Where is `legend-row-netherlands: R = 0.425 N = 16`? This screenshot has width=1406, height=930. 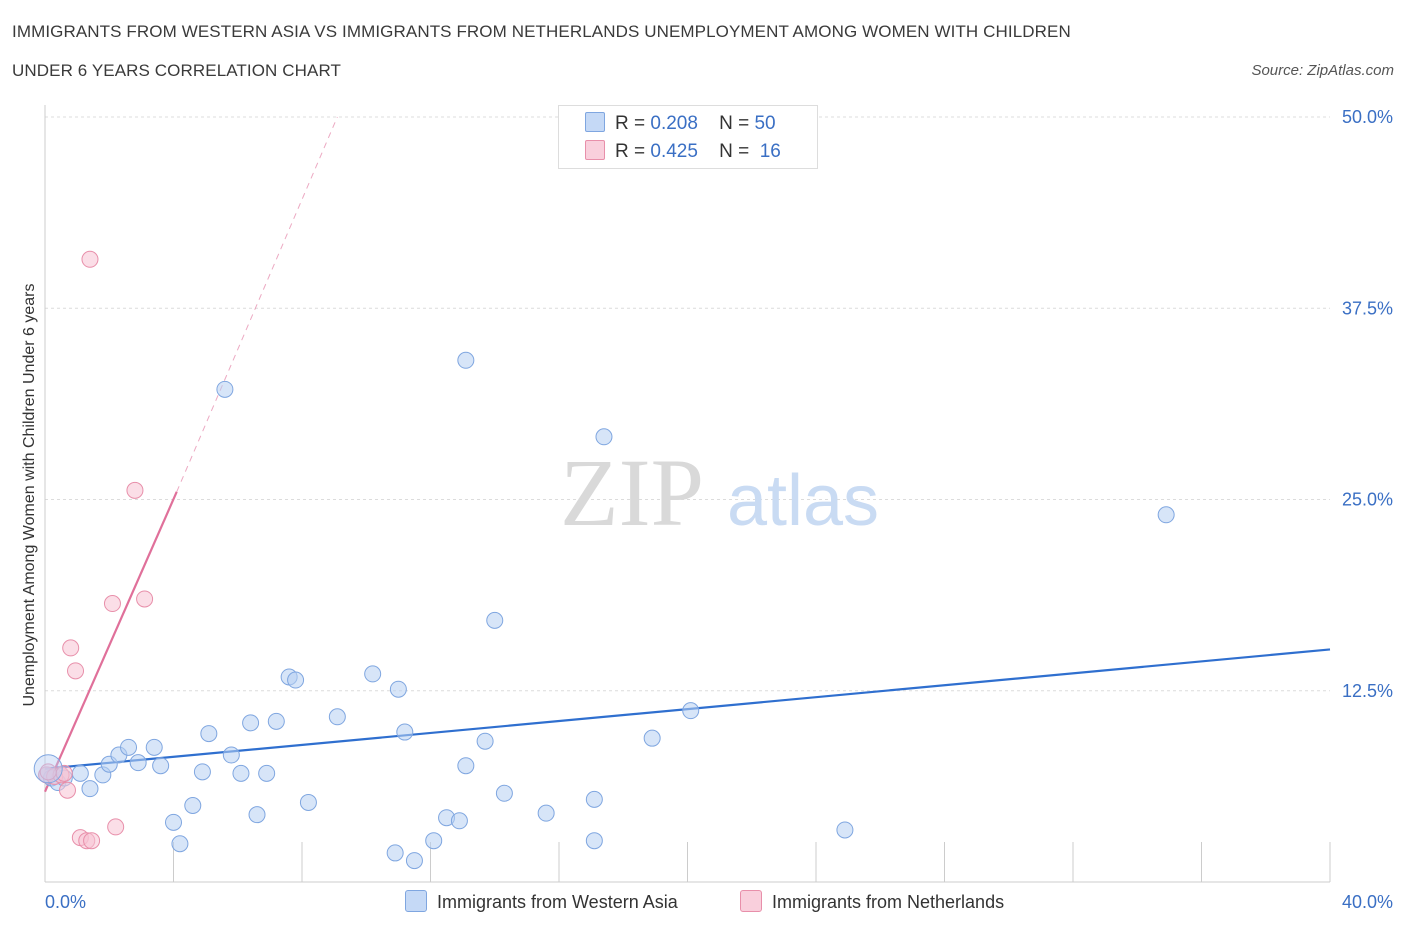
legend-row-netherlands: R = 0.425 N = 16 is located at coordinates (683, 152).